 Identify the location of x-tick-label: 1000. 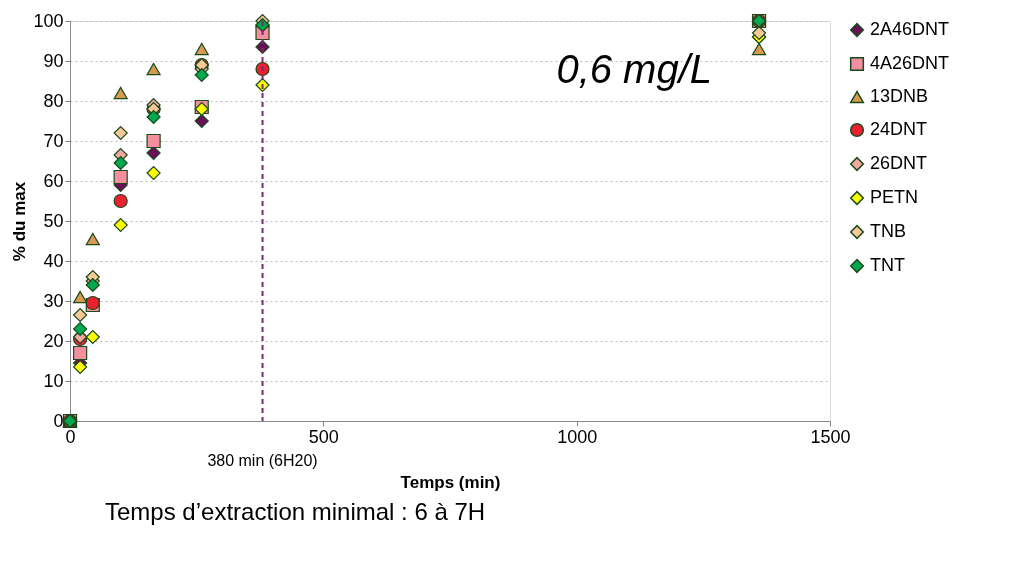
(577, 436).